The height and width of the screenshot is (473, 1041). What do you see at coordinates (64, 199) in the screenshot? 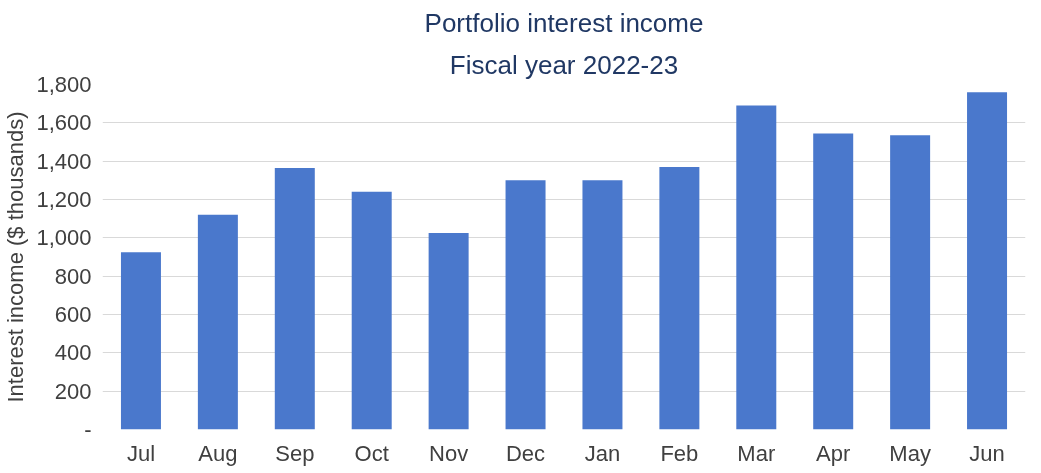
I see `y-tick-label: 1,200` at bounding box center [64, 199].